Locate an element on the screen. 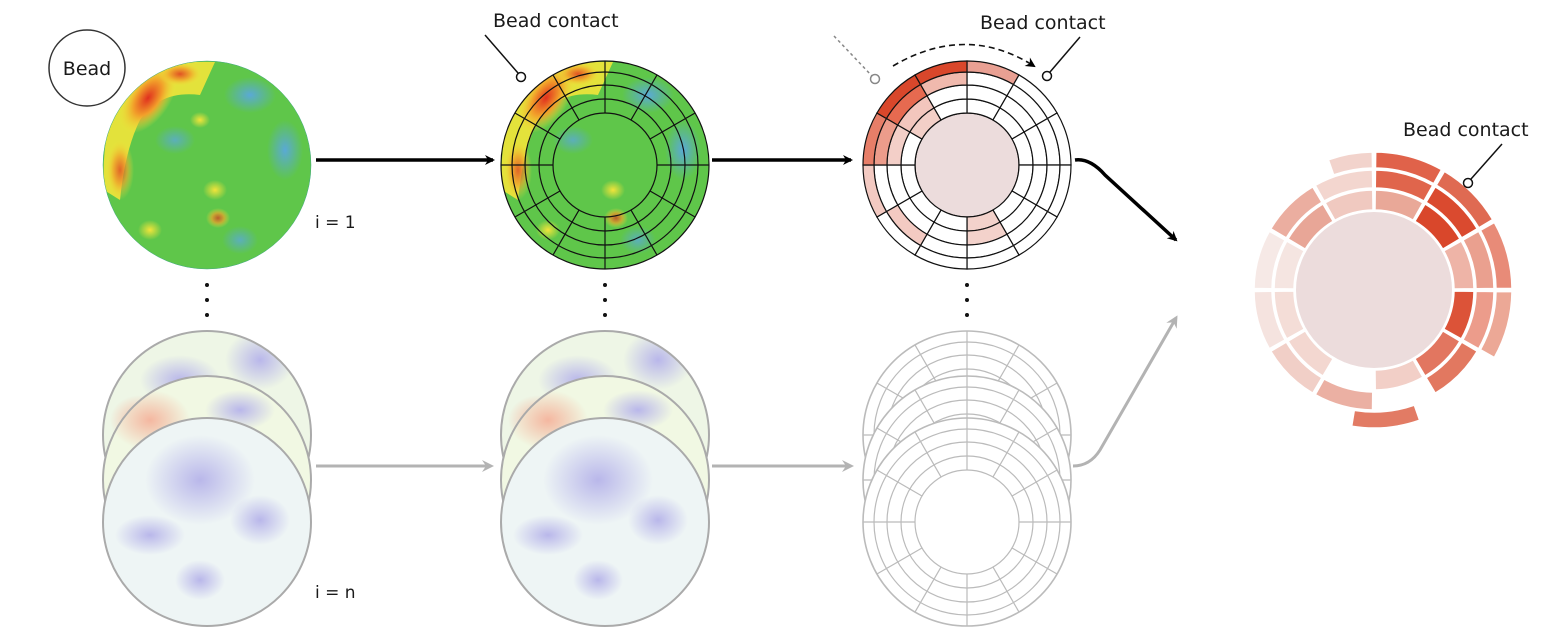  frame-index-last: i = n is located at coordinates (335, 593).